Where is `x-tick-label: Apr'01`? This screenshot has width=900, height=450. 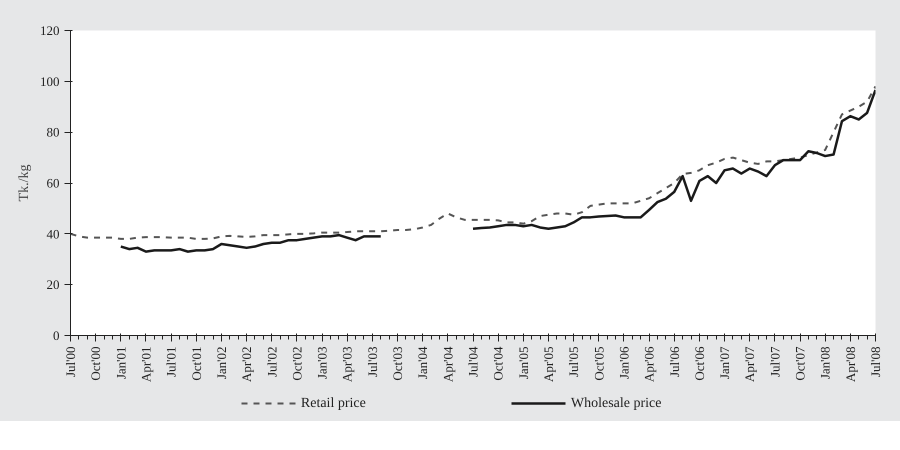
x-tick-label: Apr'01 is located at coordinates (146, 364).